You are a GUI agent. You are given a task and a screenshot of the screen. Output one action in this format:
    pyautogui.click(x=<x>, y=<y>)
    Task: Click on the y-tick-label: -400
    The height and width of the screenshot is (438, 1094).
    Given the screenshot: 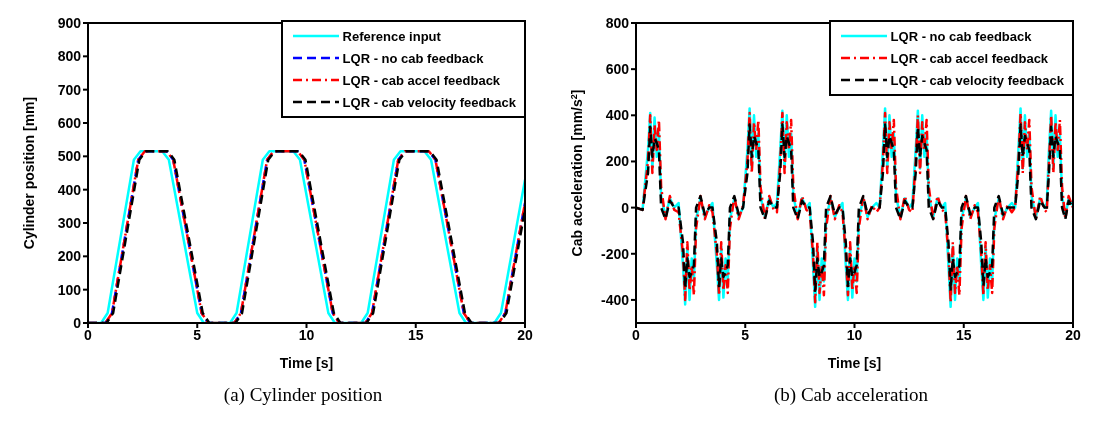 What is the action you would take?
    pyautogui.click(x=615, y=299)
    